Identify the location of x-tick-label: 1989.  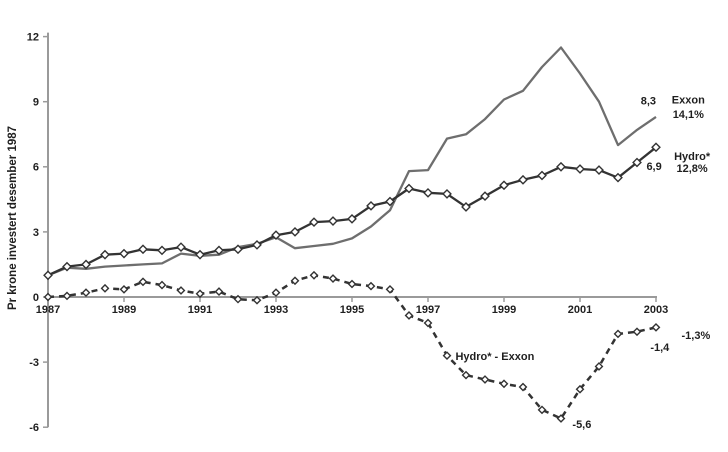
(124, 310).